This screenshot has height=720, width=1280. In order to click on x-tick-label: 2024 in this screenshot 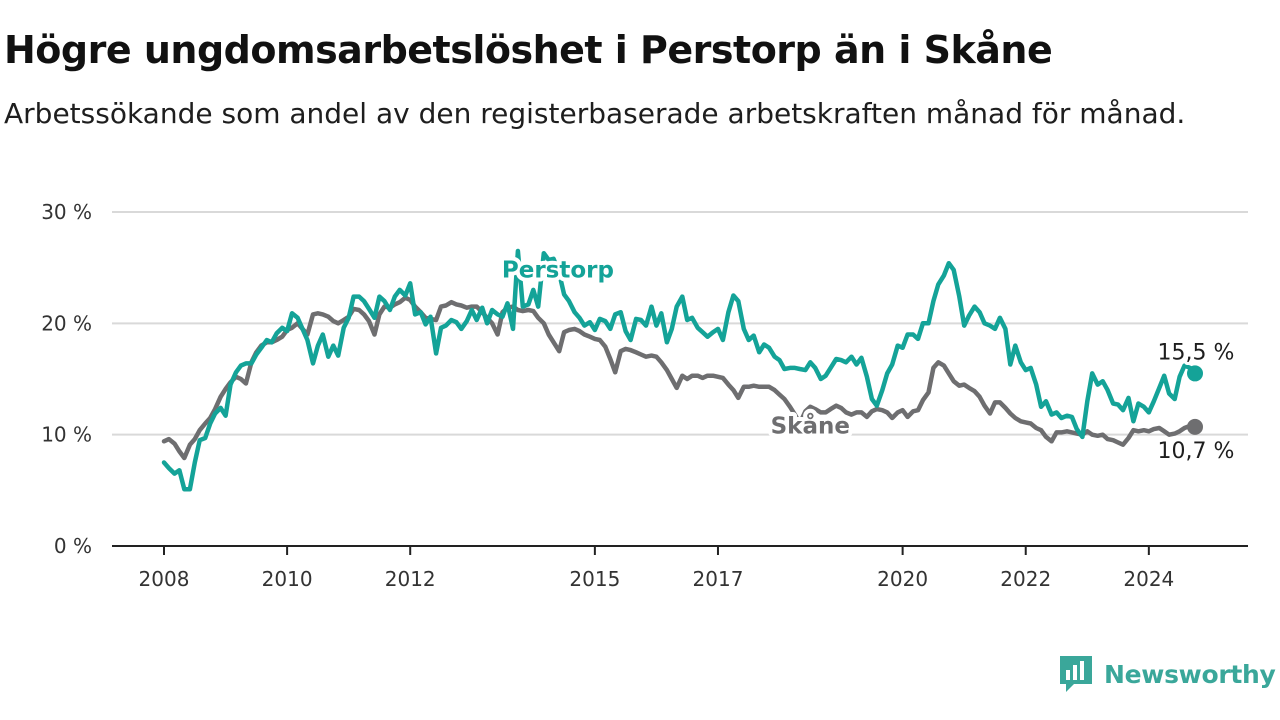, I will do `click(1148, 579)`.